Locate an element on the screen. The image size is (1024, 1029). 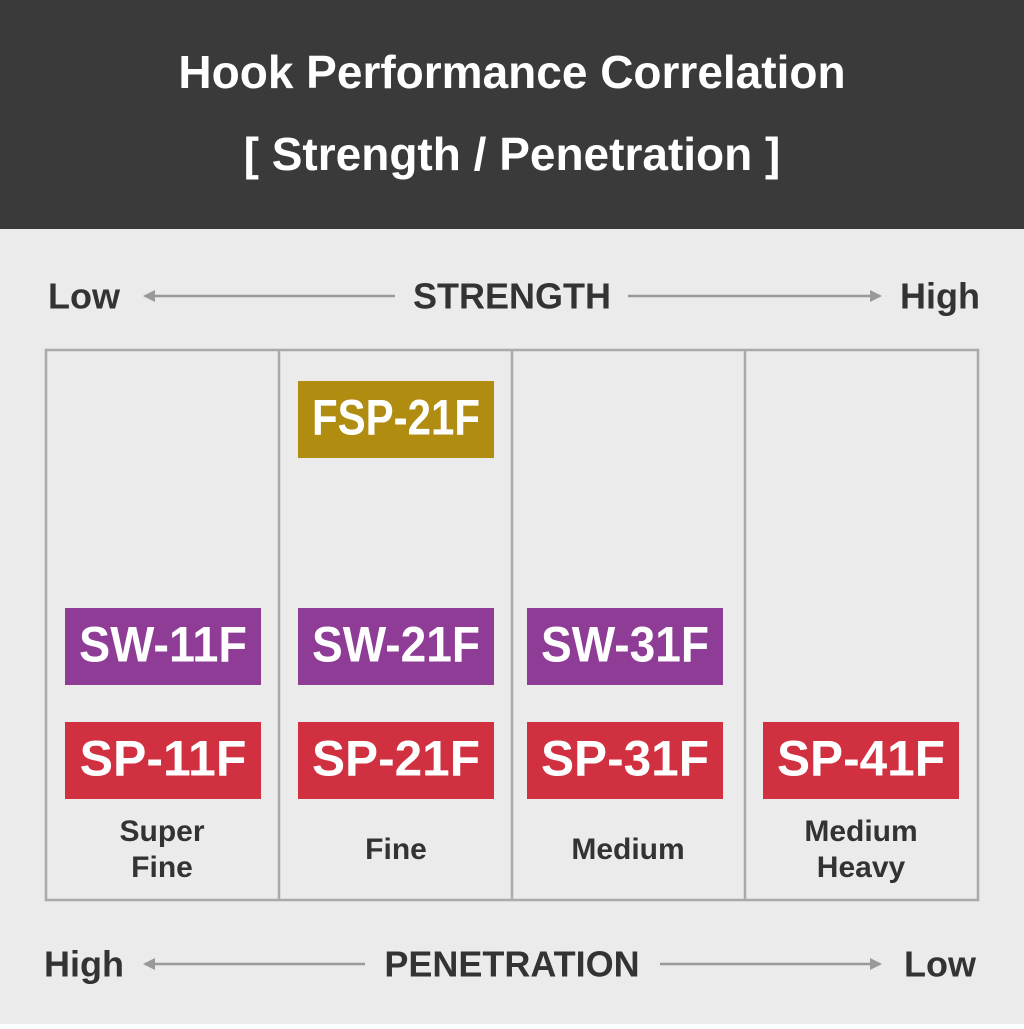
axis-label: PENETRATION is located at coordinates (511, 964).